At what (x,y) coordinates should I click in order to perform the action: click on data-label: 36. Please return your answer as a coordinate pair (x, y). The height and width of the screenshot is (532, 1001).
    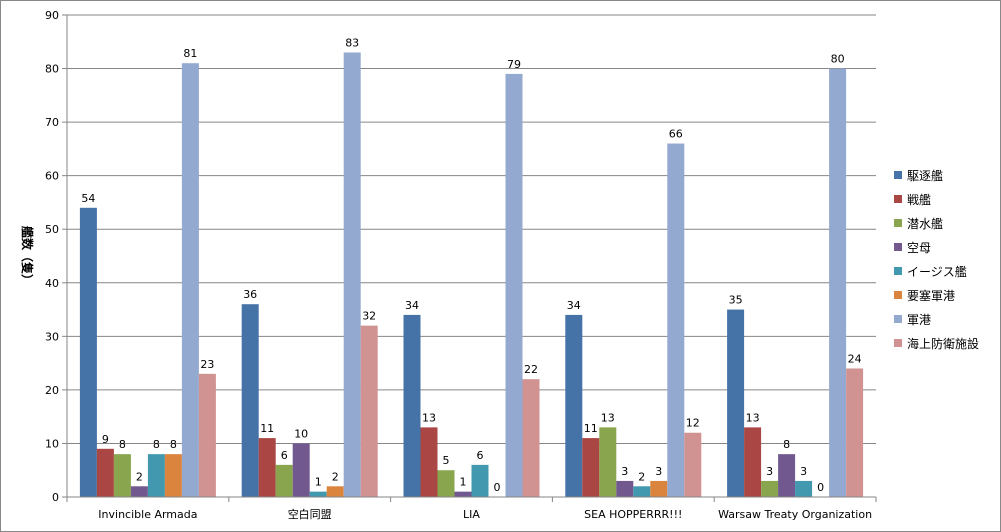
    Looking at the image, I should click on (250, 294).